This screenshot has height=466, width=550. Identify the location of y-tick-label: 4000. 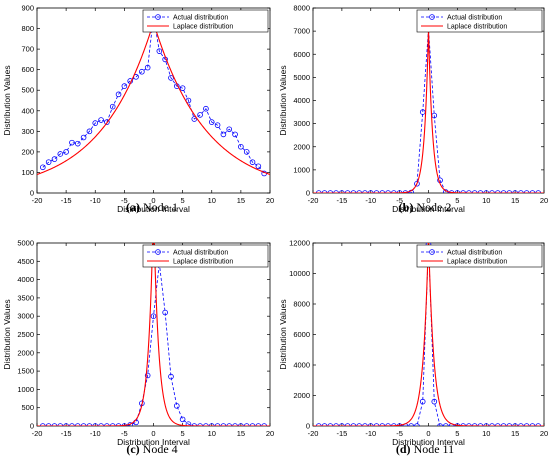
(301, 365).